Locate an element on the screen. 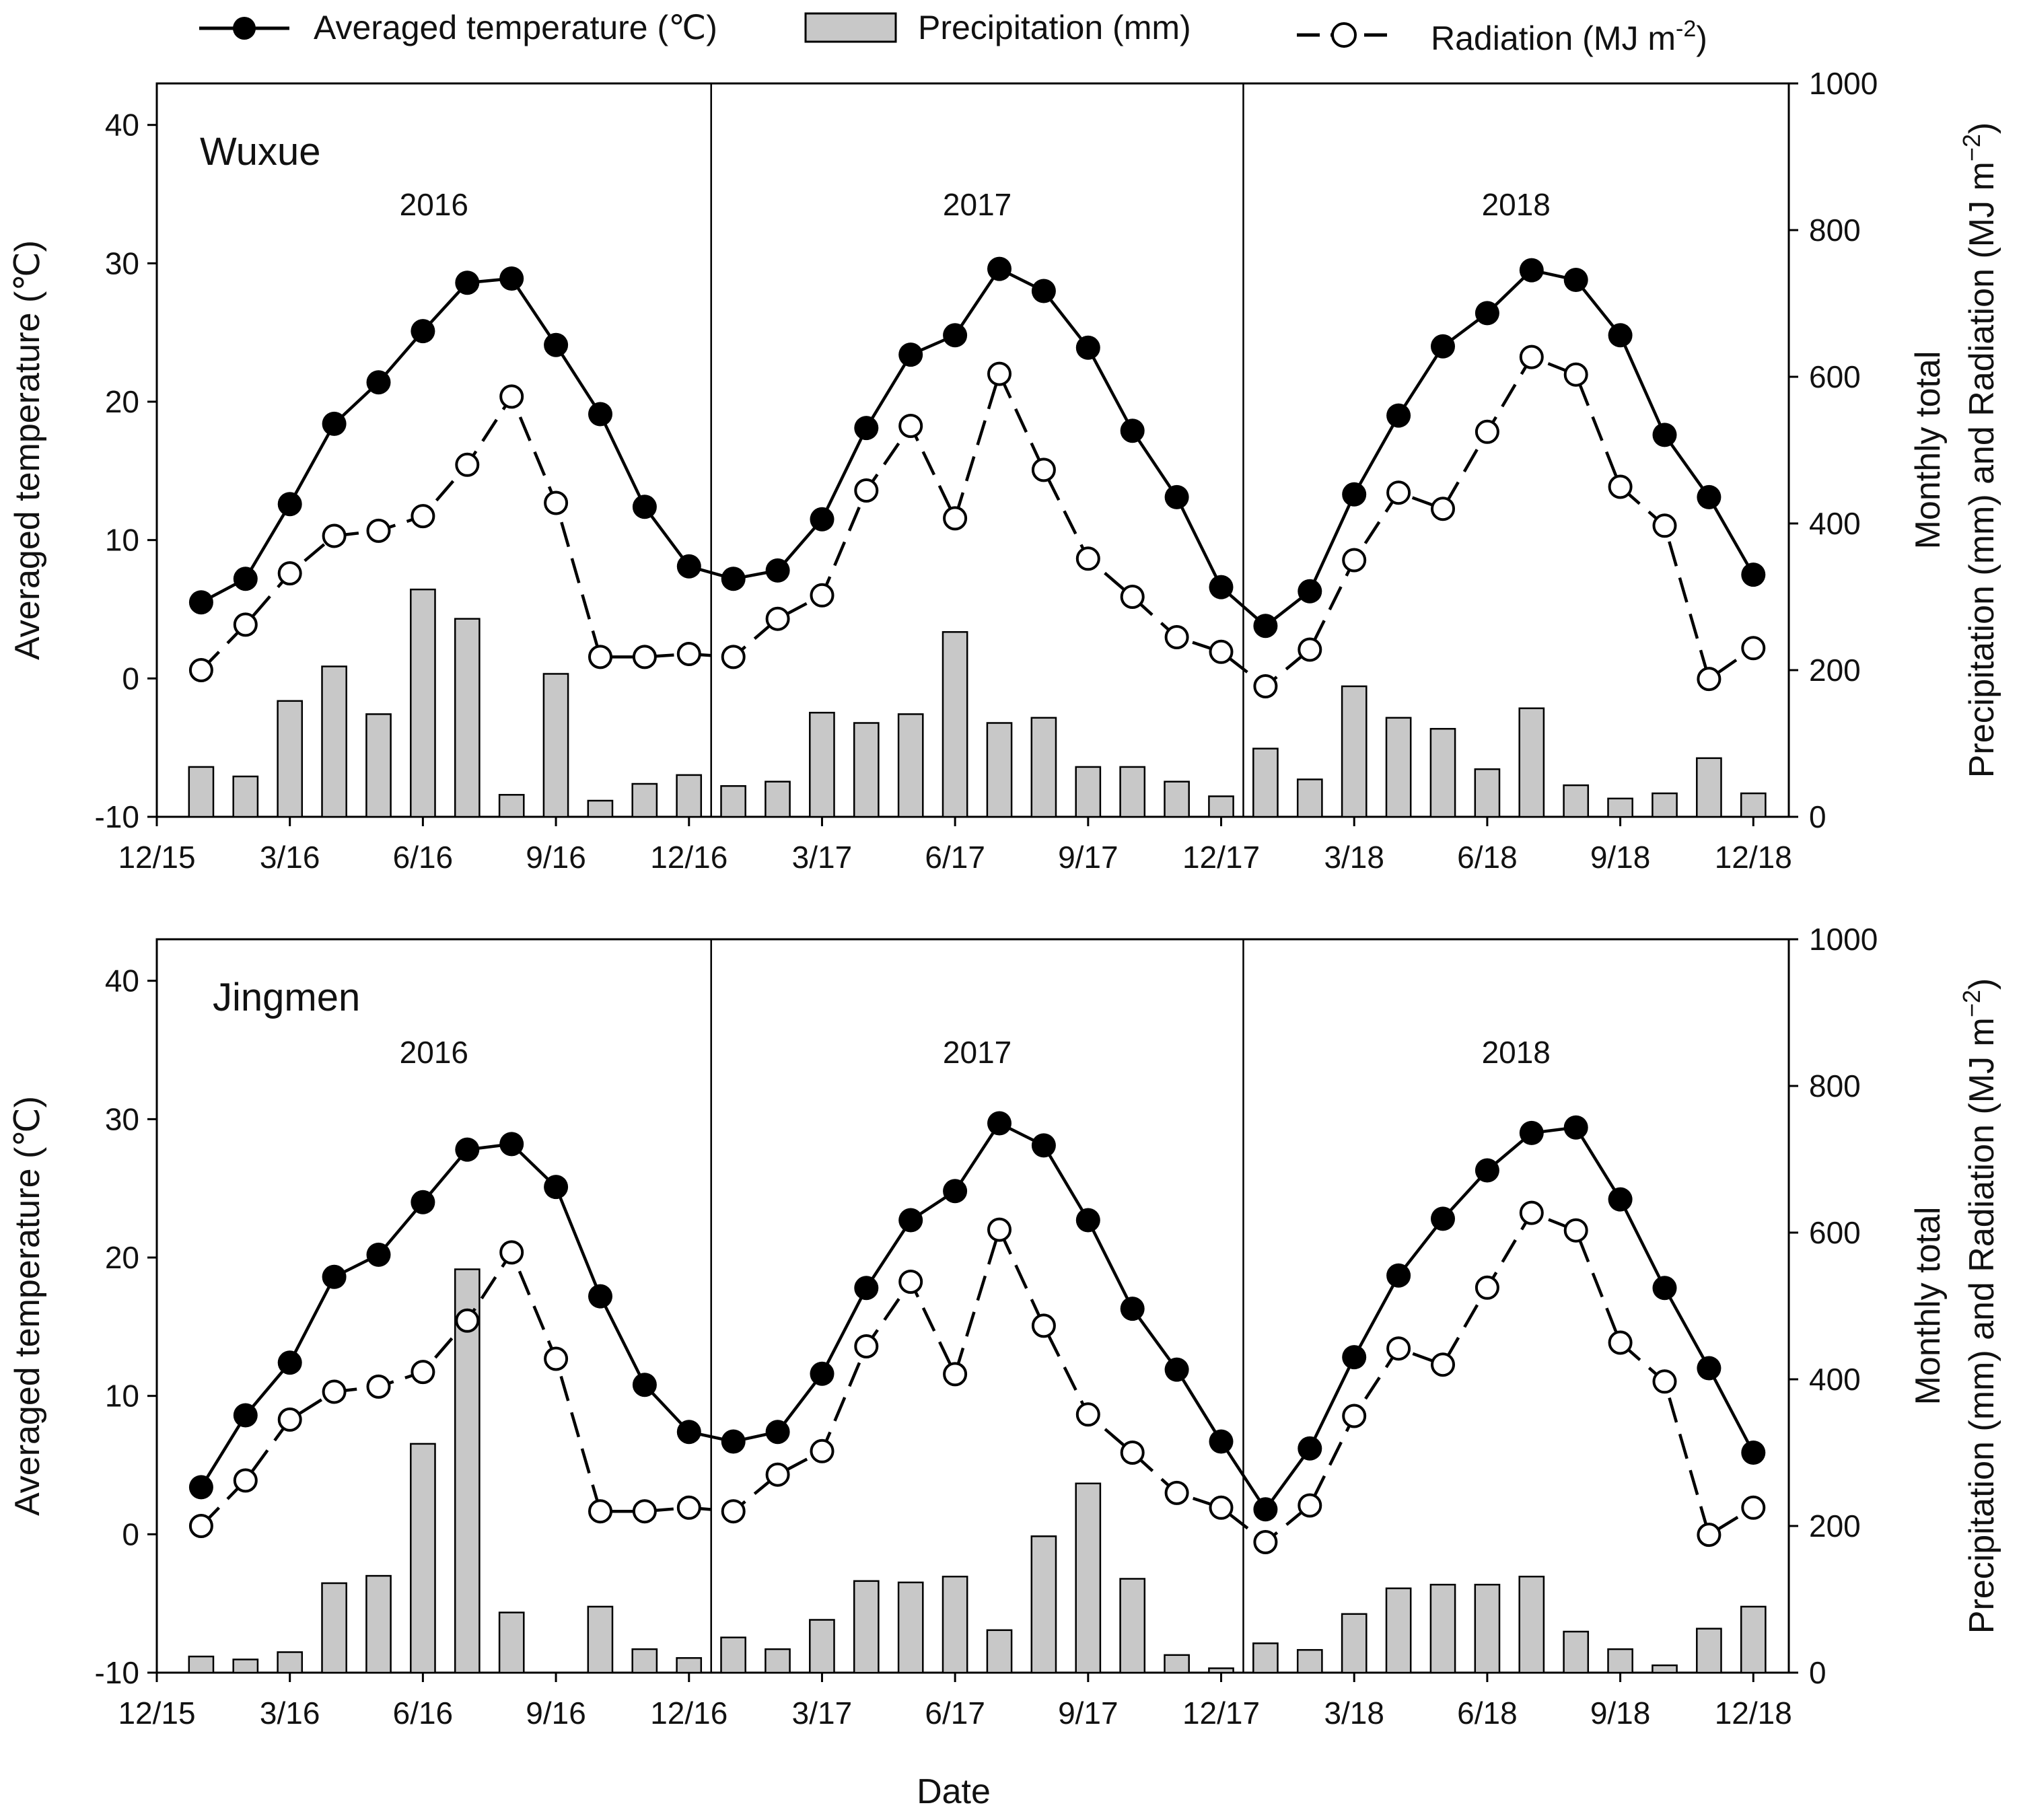  x-tick-label: 9/18 is located at coordinates (1620, 1713).